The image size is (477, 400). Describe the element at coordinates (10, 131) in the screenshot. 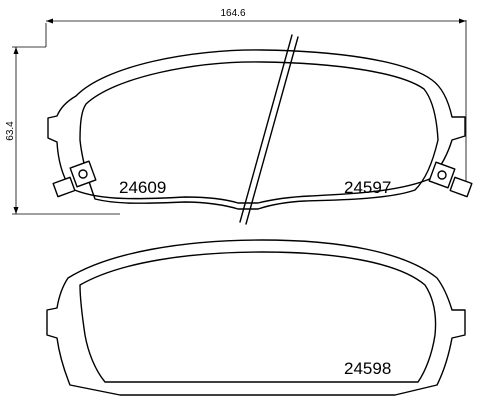

I see `height-dimension-label: 63.4` at that location.